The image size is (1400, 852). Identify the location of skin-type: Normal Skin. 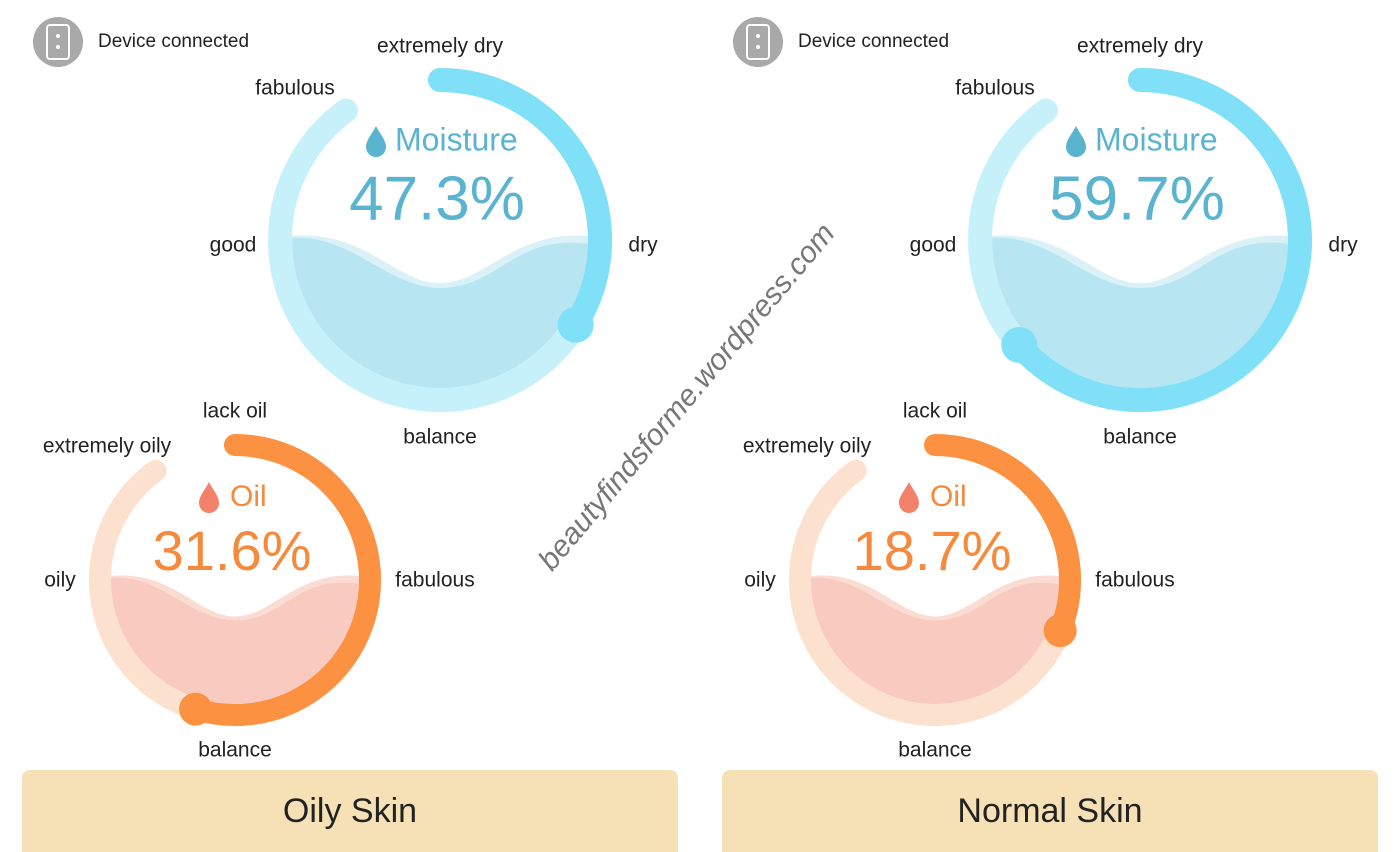
(1049, 811).